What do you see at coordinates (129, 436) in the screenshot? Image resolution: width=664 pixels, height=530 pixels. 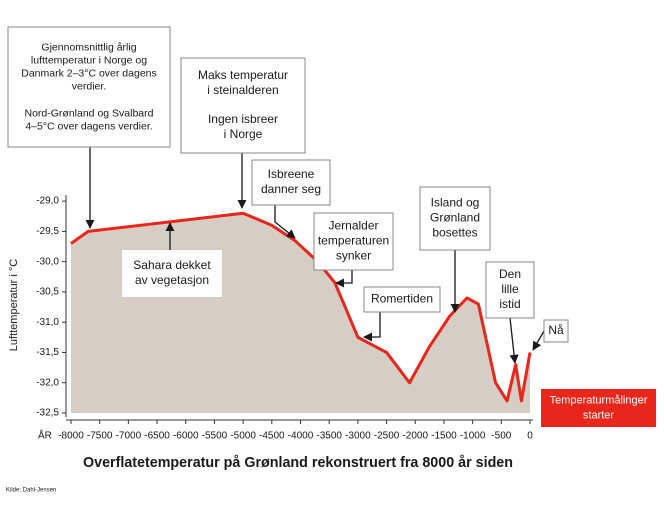 I see `x-tick-label: -7000` at bounding box center [129, 436].